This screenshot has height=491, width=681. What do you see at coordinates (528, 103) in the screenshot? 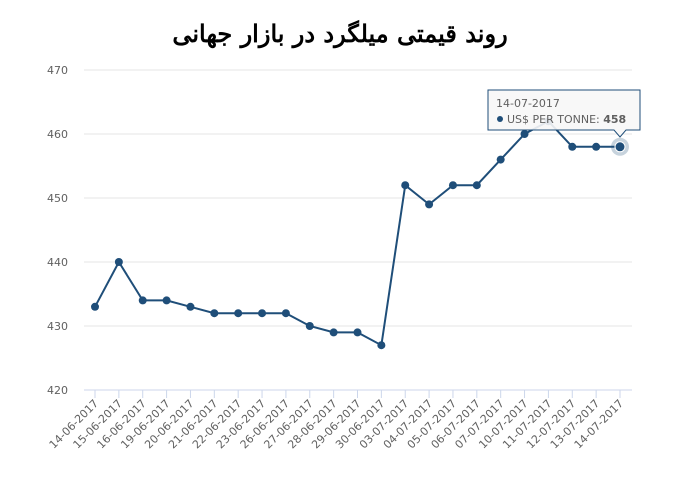
I see `tooltip-date: 14-07-2017` at bounding box center [528, 103].